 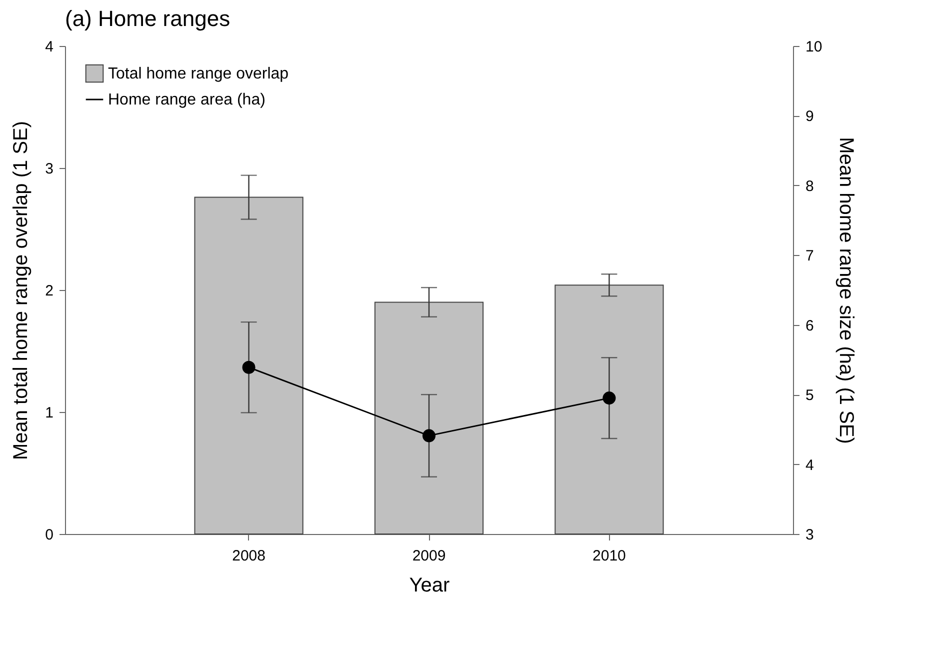 I want to click on y-tick-label: 4, so click(x=49, y=47).